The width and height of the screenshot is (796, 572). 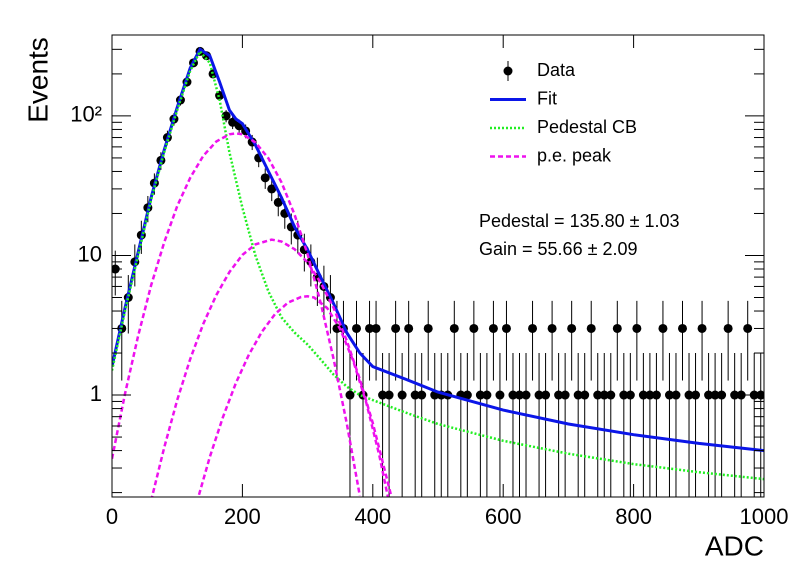 I want to click on legend-label: Fit, so click(x=547, y=98).